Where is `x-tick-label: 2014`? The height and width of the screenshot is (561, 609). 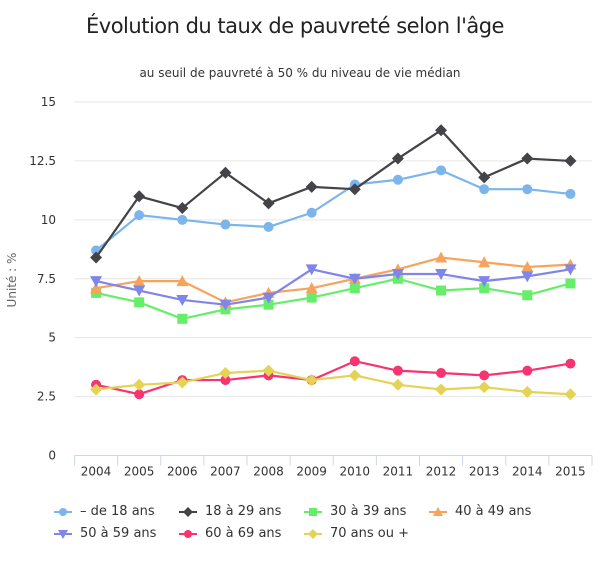
x-tick-label: 2014 is located at coordinates (527, 472).